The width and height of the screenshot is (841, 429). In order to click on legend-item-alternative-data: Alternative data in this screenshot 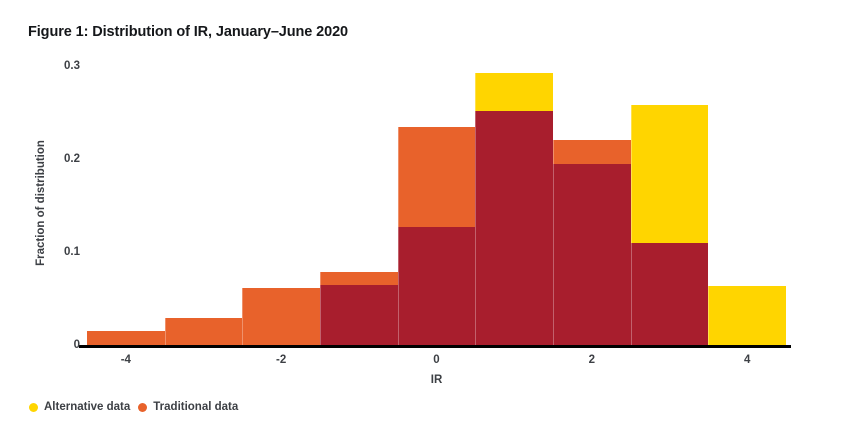, I will do `click(79, 407)`.